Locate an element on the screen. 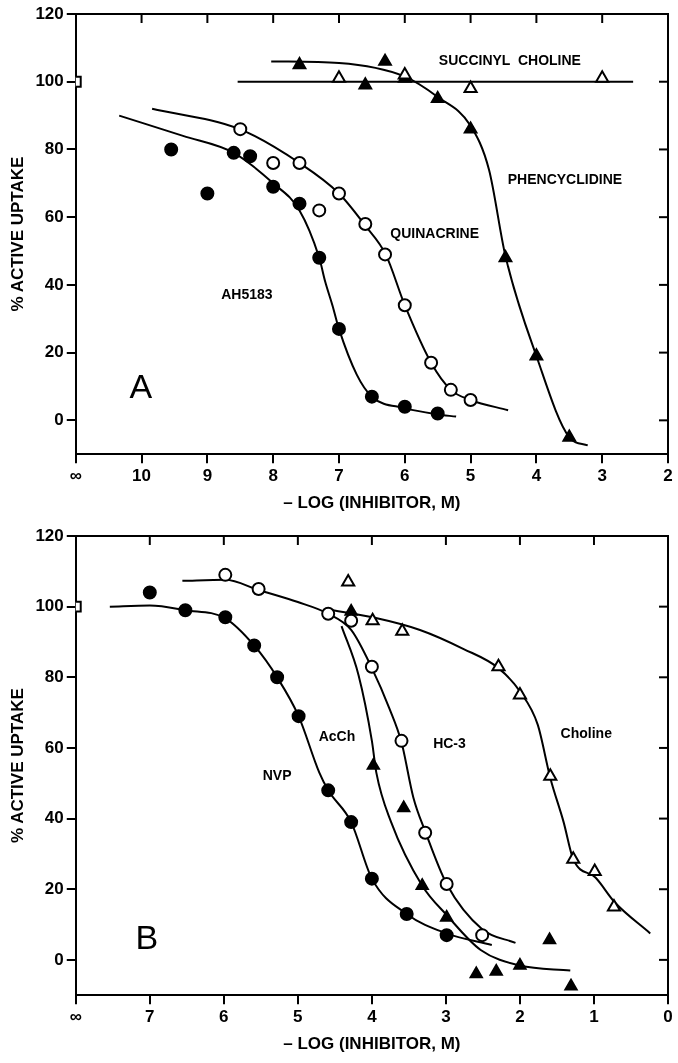  annotation: A is located at coordinates (141, 385).